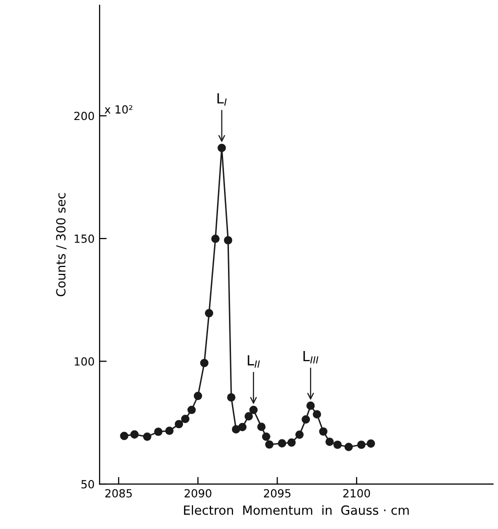  I want to click on annotation: L$_{II}$, so click(254, 361).